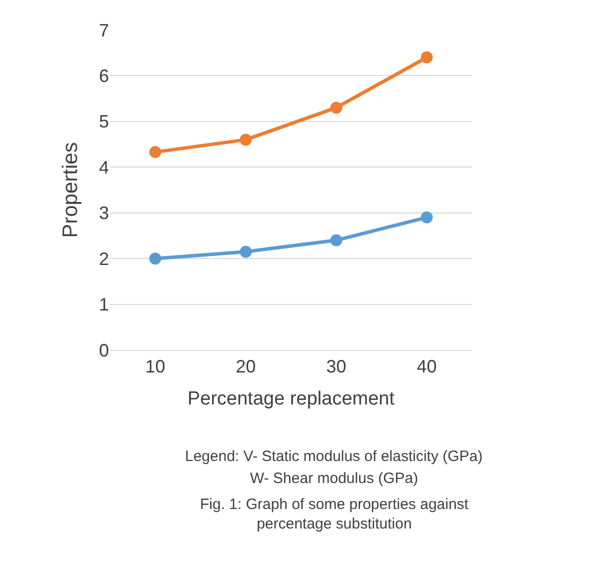 The image size is (592, 580). I want to click on y-axis-title: Properties, so click(70, 190).